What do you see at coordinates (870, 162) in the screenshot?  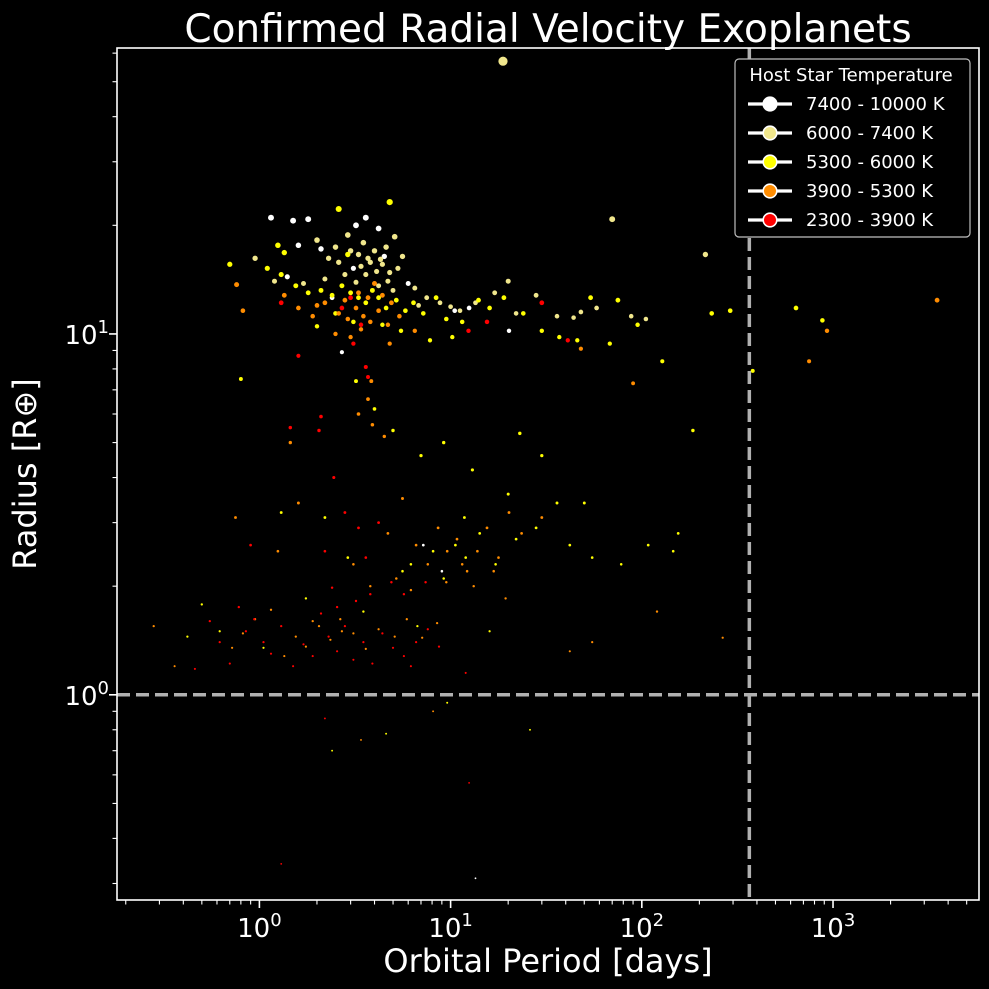 I see `legend-label: 5300 - 6000 K` at bounding box center [870, 162].